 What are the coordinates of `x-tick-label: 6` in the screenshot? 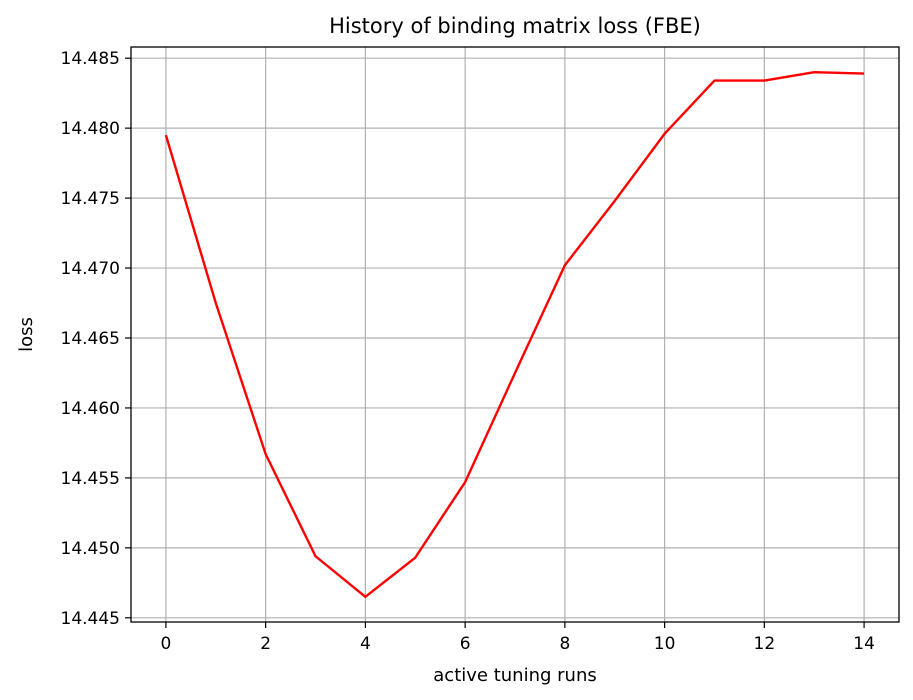 It's located at (465, 644).